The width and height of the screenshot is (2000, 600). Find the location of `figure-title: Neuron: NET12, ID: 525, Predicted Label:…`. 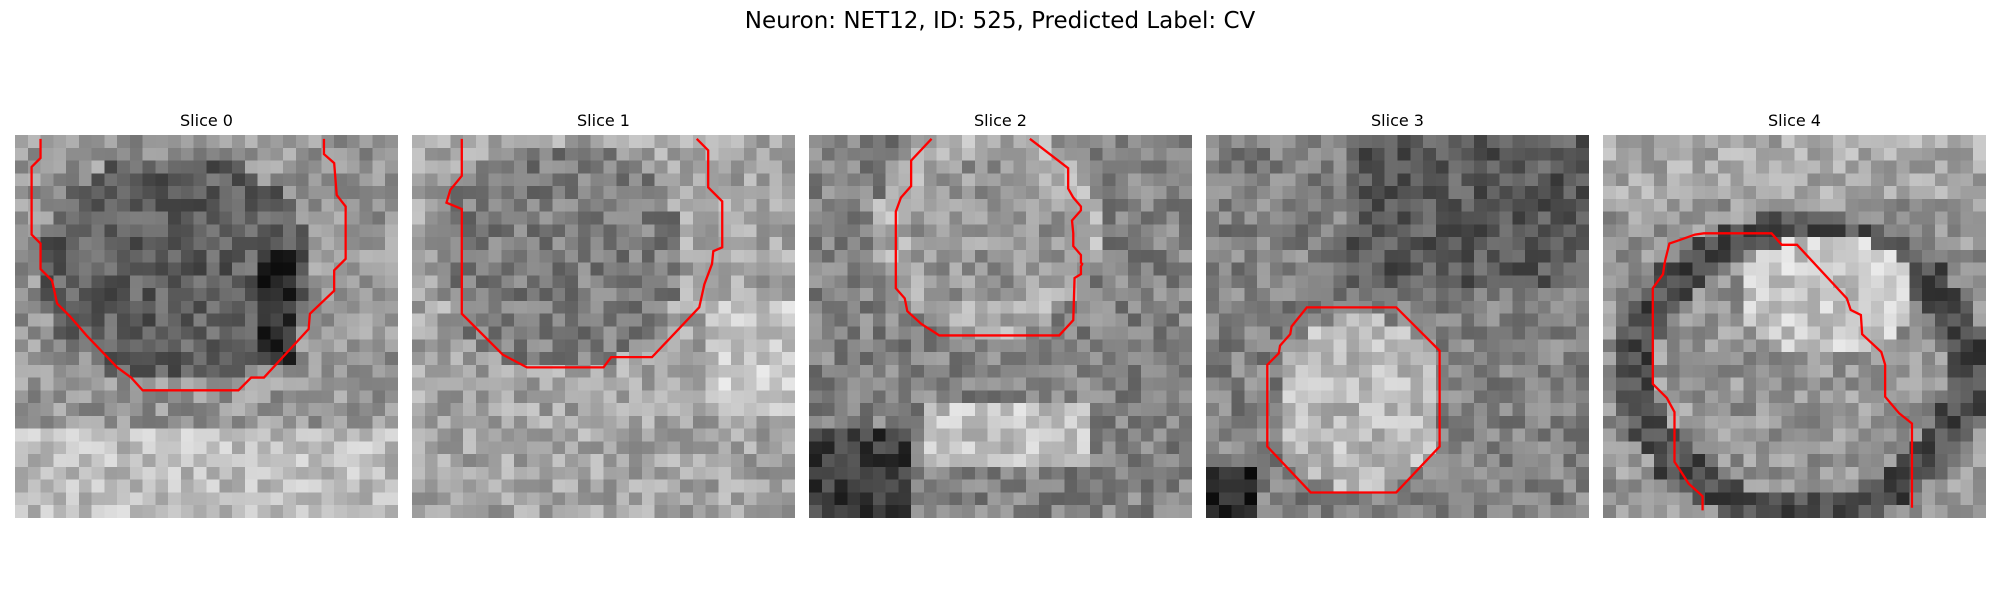

figure-title: Neuron: NET12, ID: 525, Predicted Label:… is located at coordinates (1000, 21).